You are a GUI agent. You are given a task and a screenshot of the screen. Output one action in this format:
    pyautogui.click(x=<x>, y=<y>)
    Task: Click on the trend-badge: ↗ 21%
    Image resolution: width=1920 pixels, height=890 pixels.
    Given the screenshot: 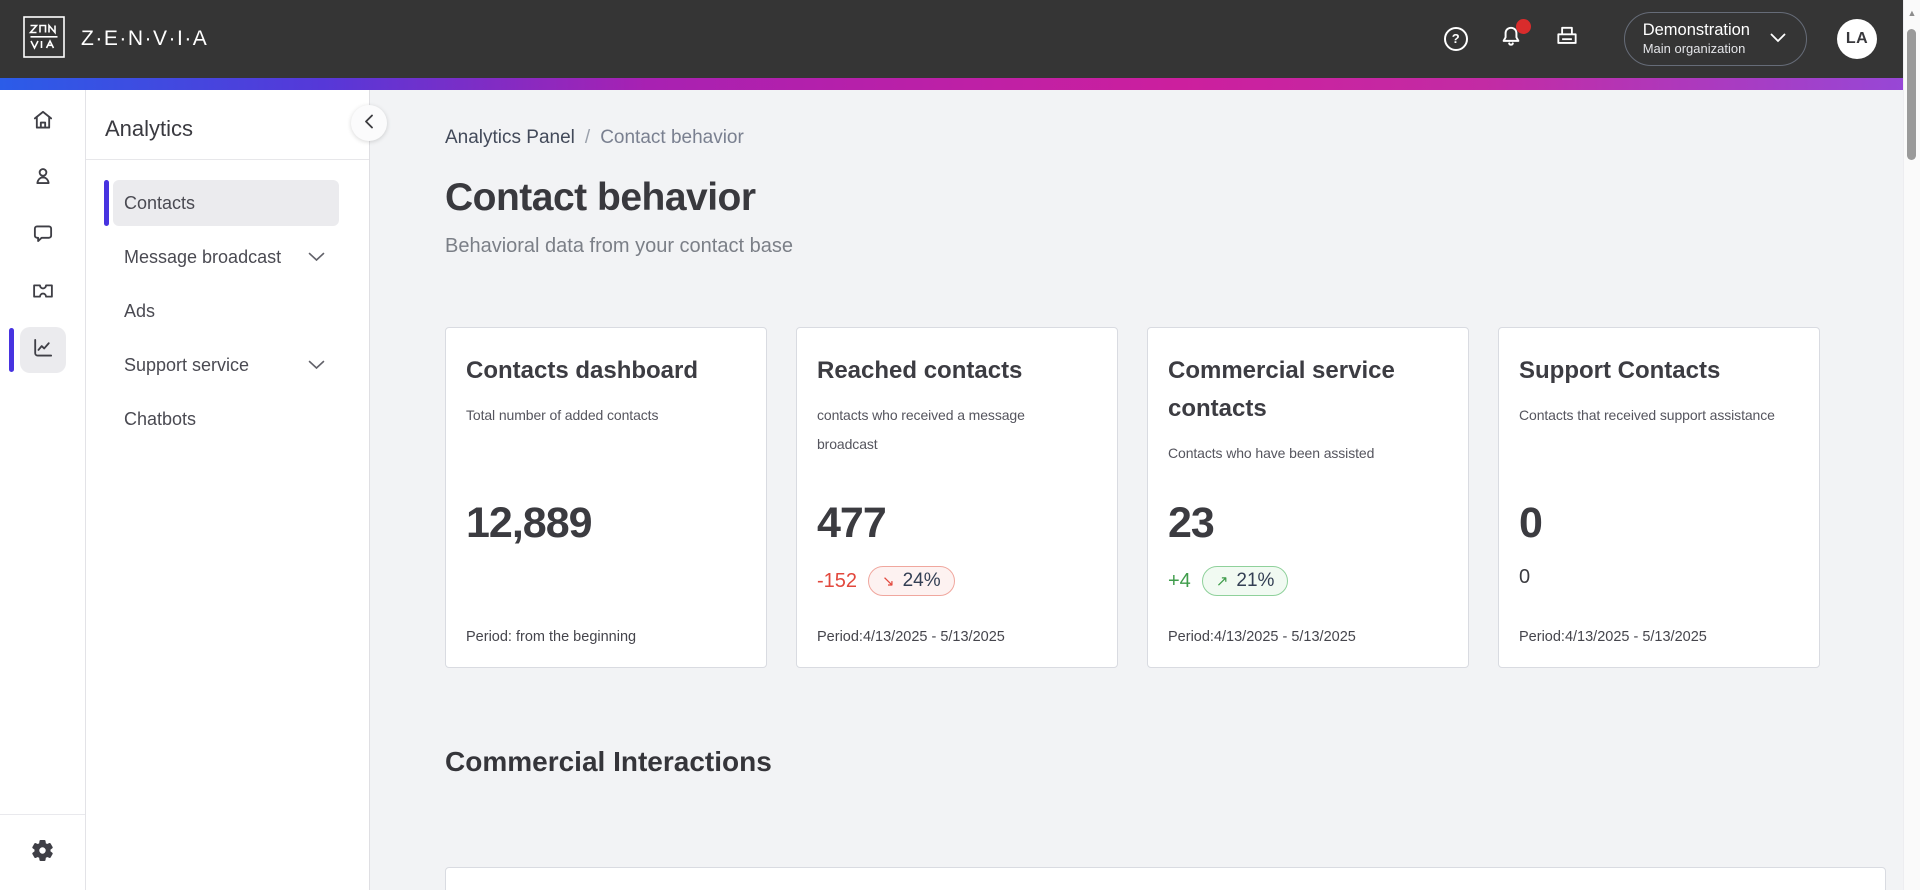 What is the action you would take?
    pyautogui.click(x=1245, y=581)
    